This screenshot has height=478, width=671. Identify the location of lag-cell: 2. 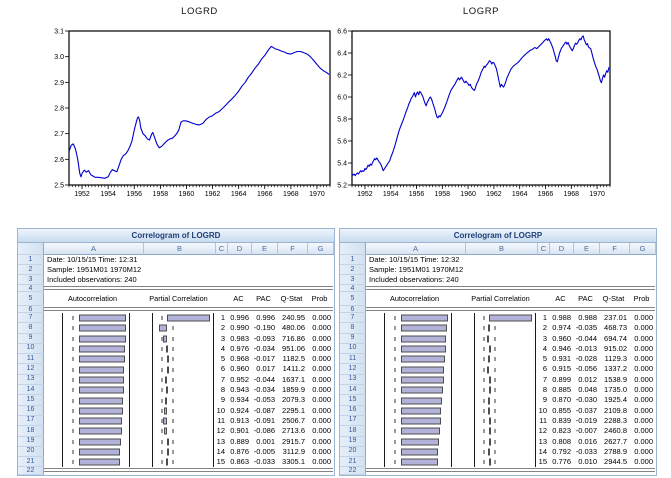
(222, 328).